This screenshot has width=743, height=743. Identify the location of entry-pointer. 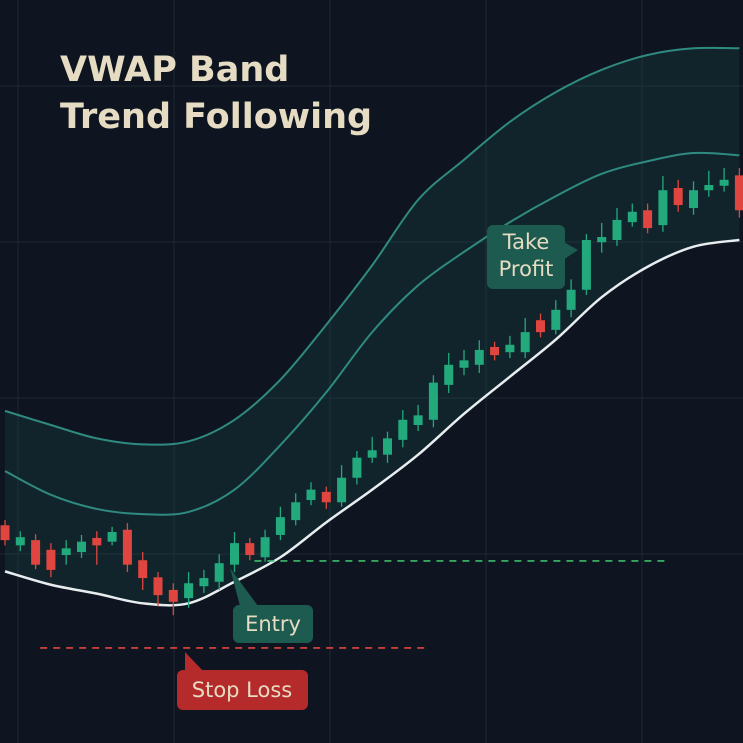
(244, 587).